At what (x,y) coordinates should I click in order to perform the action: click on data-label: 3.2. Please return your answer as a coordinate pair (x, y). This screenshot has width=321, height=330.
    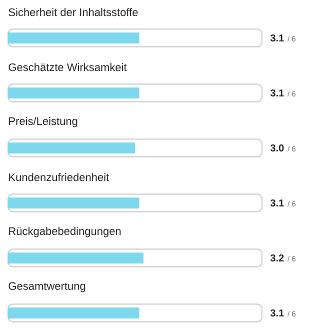
    Looking at the image, I should click on (277, 258).